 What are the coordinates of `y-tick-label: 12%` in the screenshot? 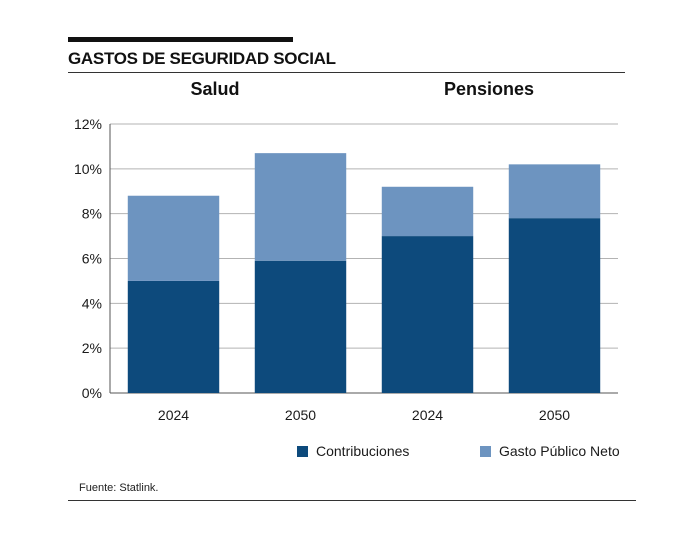 It's located at (88, 124).